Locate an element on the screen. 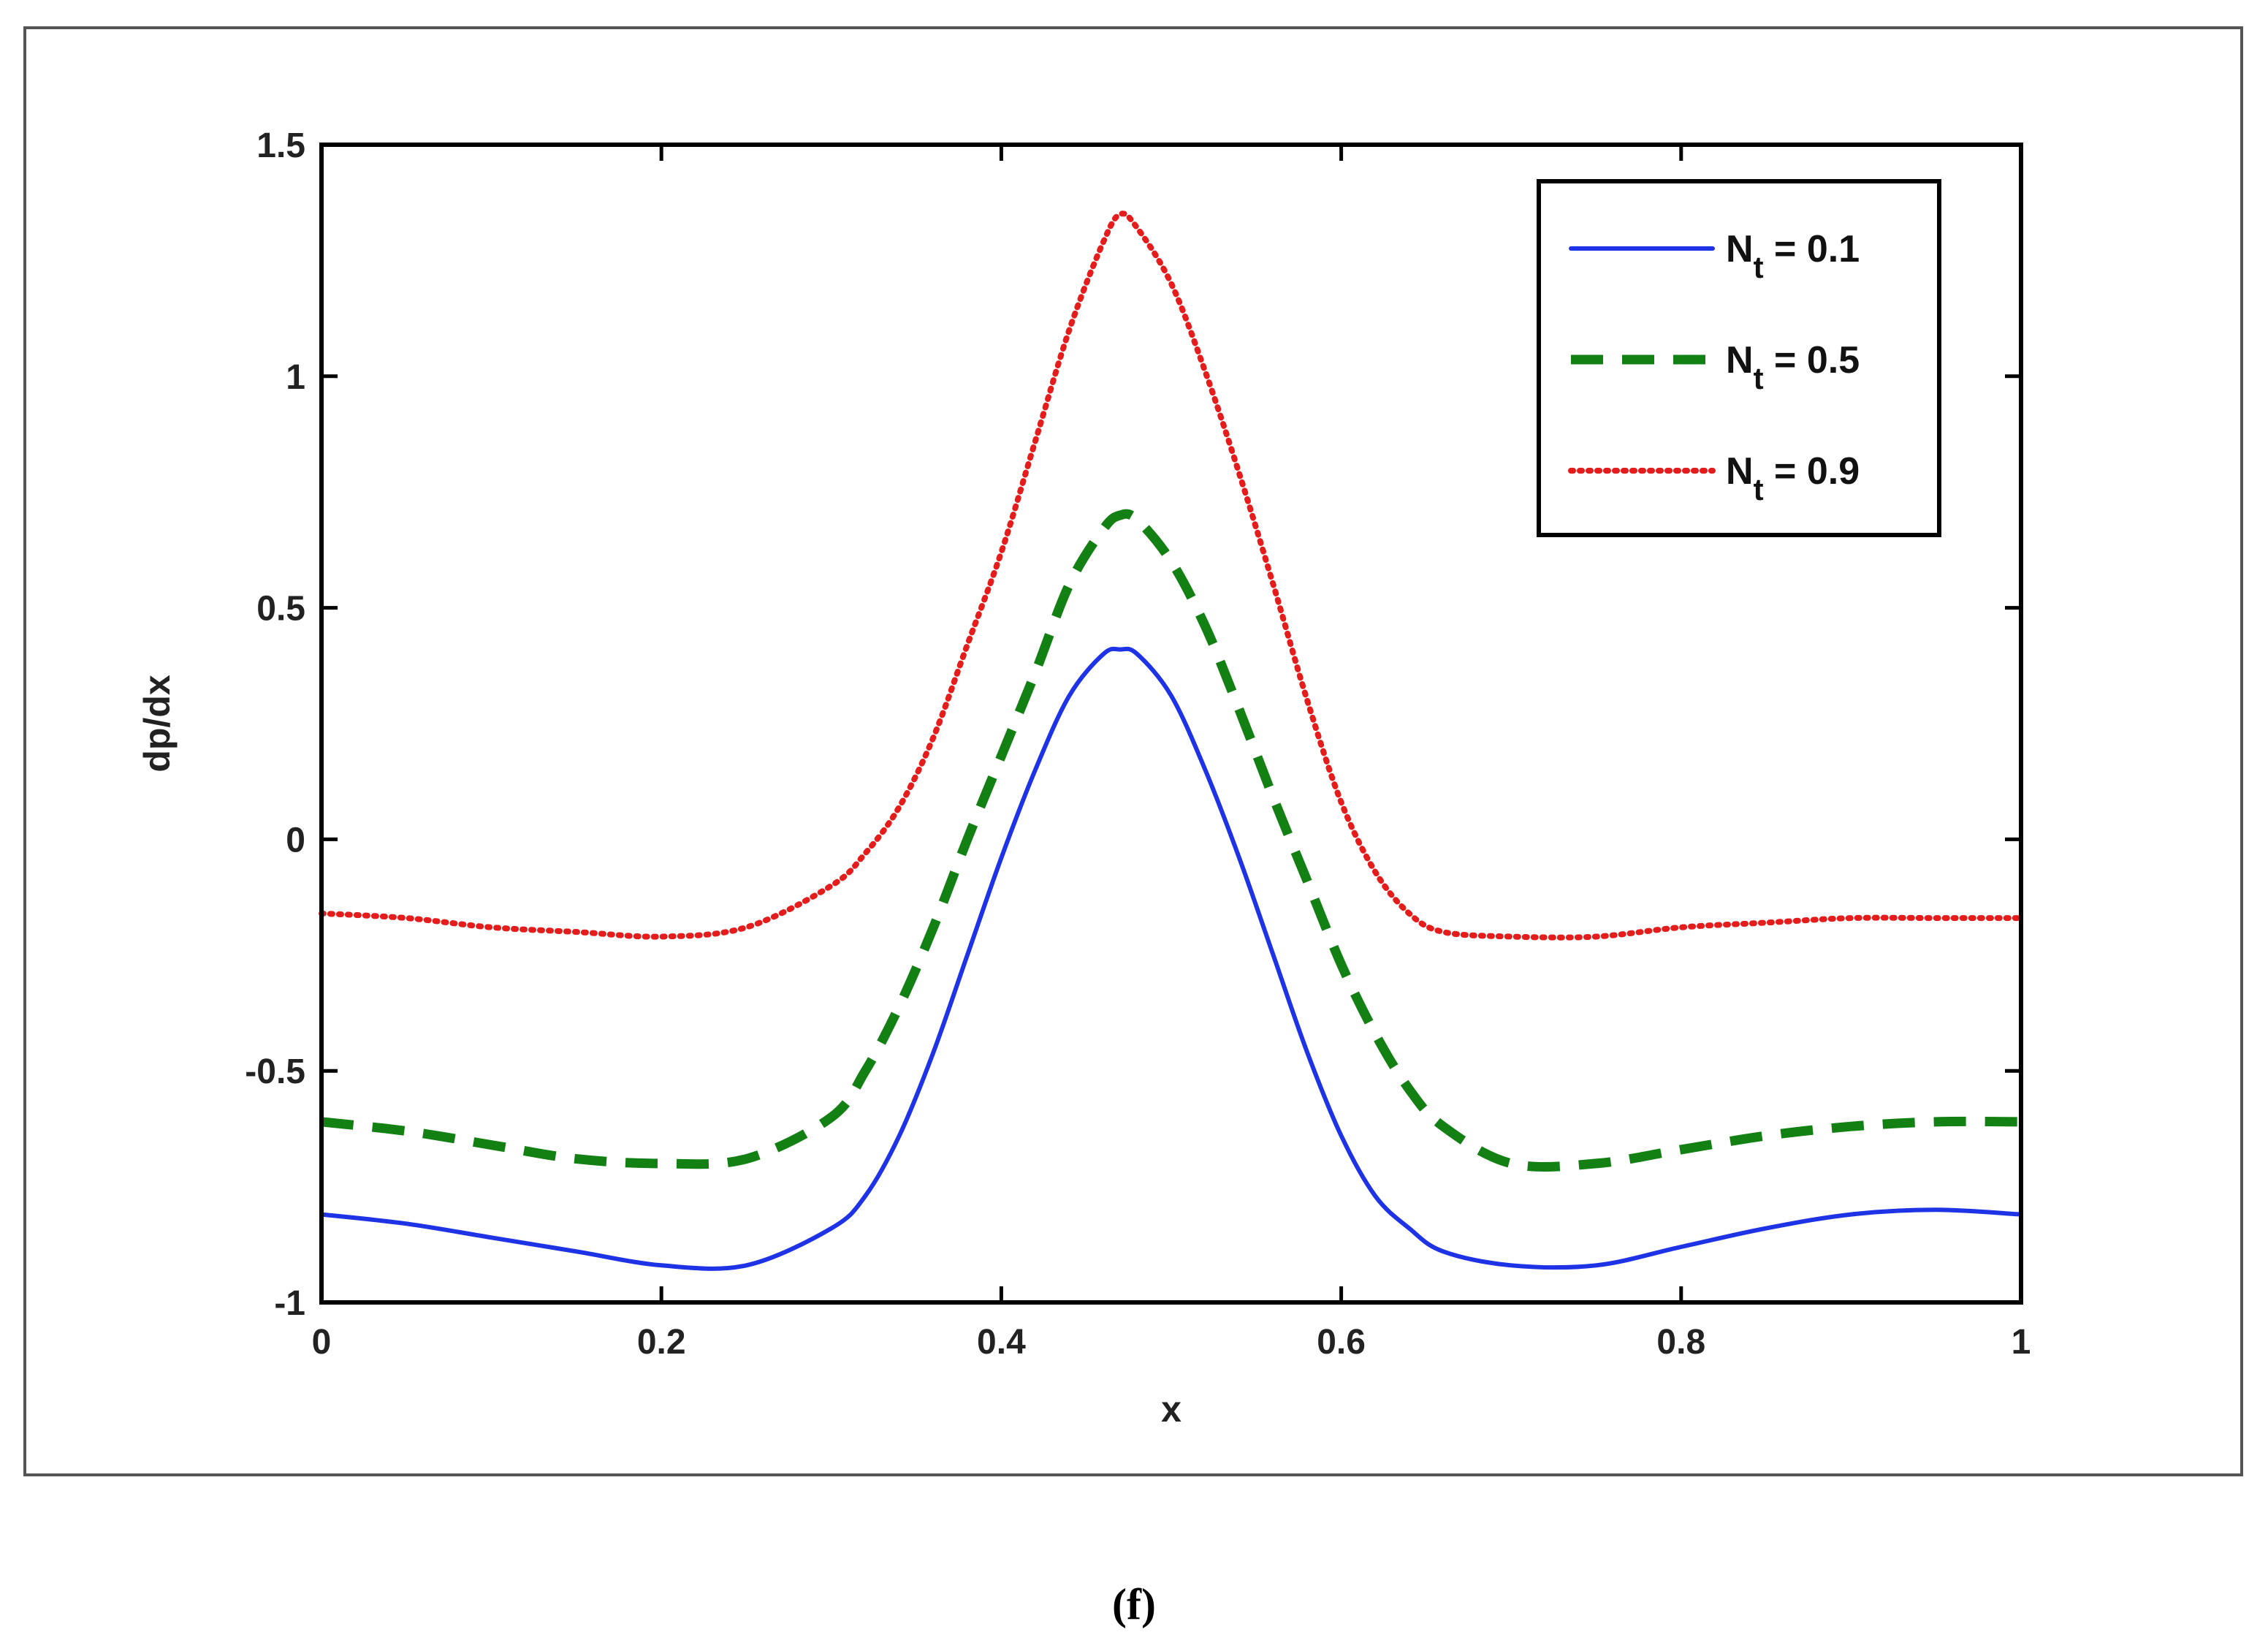 The width and height of the screenshot is (2268, 1643). y-tick-label-0: 0 is located at coordinates (295, 840).